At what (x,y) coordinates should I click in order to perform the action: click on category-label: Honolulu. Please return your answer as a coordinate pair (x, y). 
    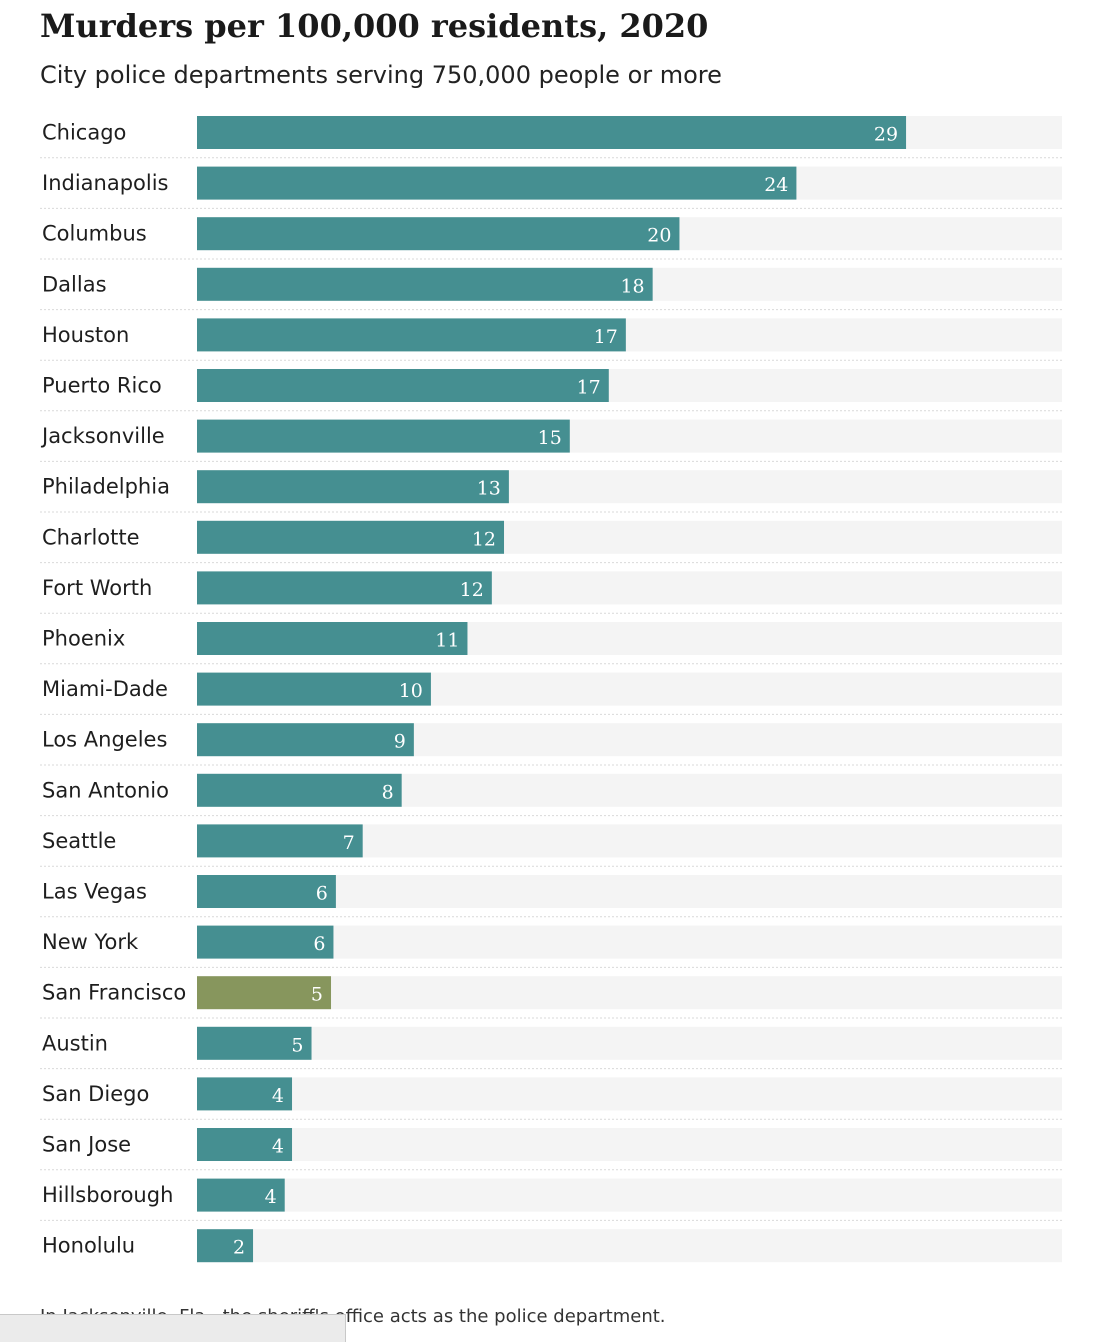
    Looking at the image, I should click on (88, 1246).